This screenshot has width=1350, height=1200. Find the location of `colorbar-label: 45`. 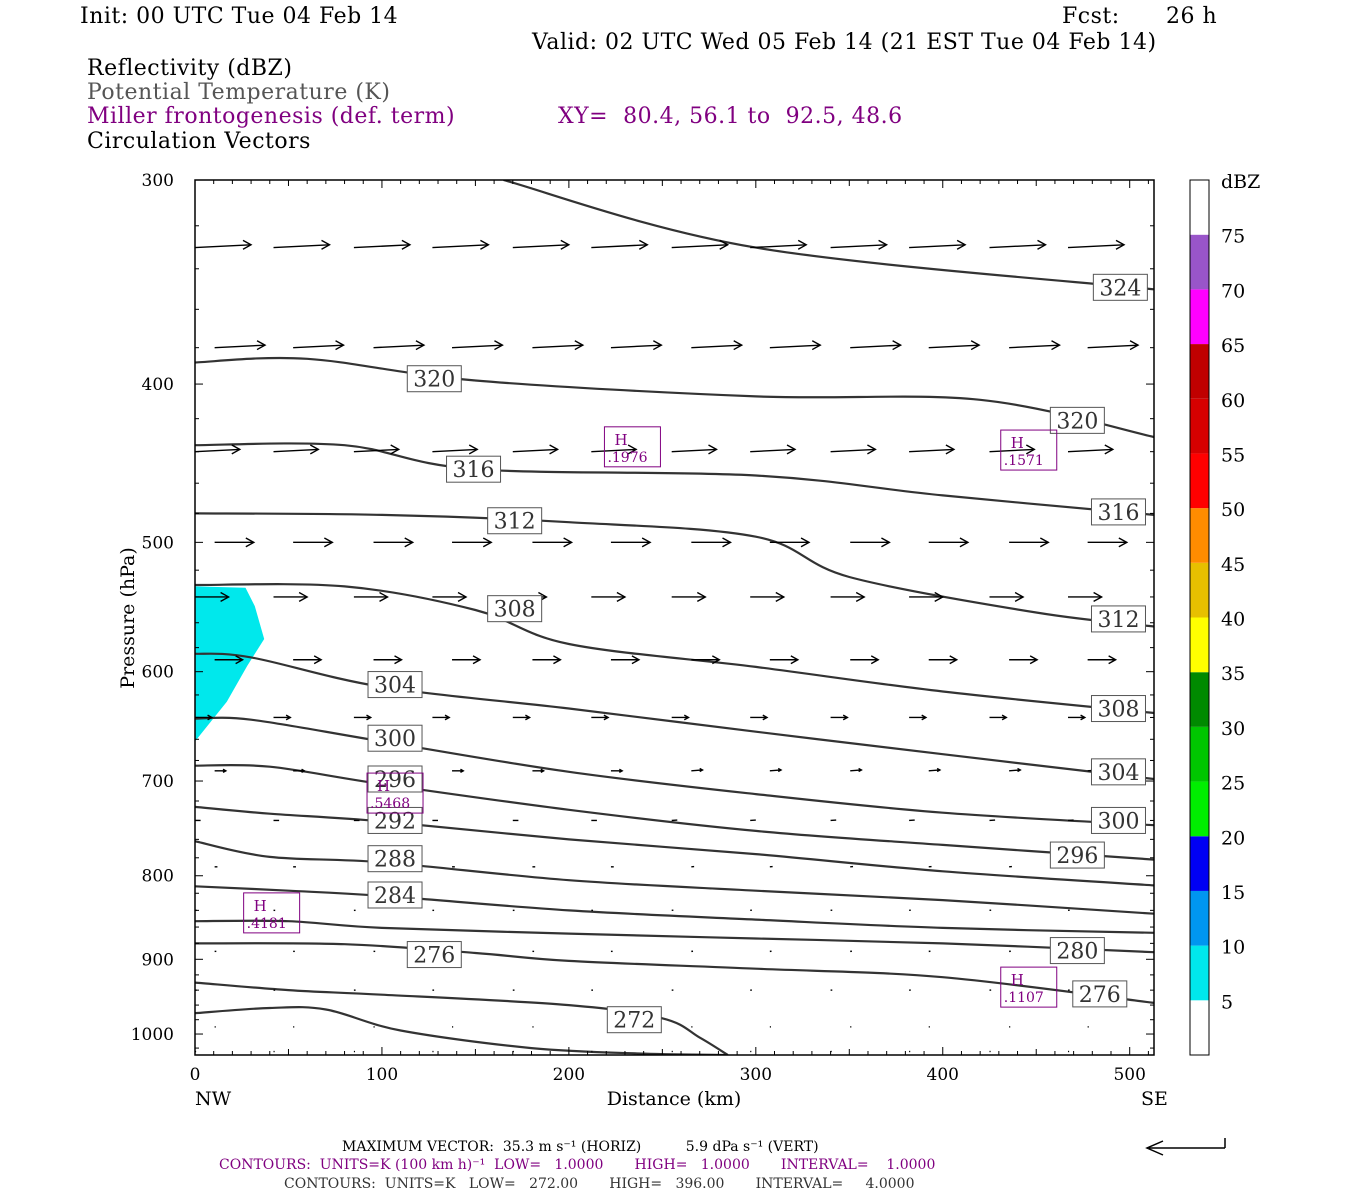

colorbar-label: 45 is located at coordinates (1233, 565).